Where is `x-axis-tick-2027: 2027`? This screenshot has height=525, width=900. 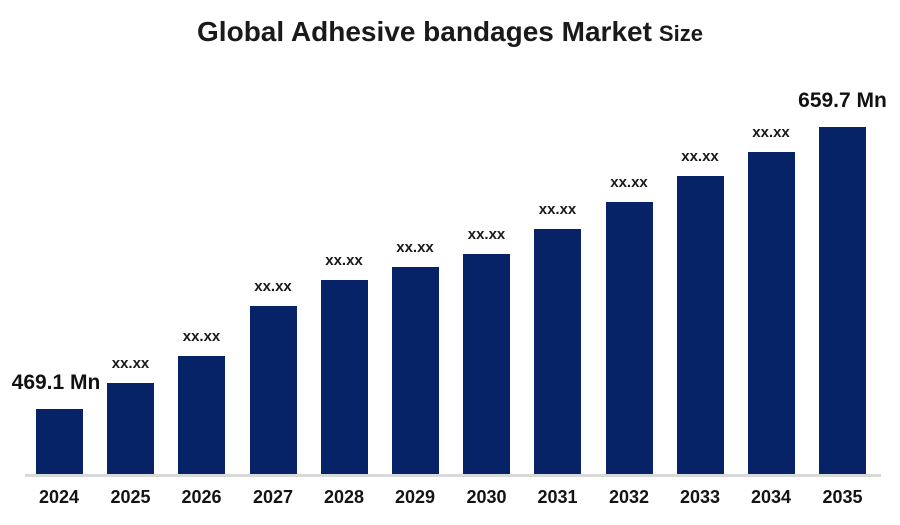 x-axis-tick-2027: 2027 is located at coordinates (273, 497).